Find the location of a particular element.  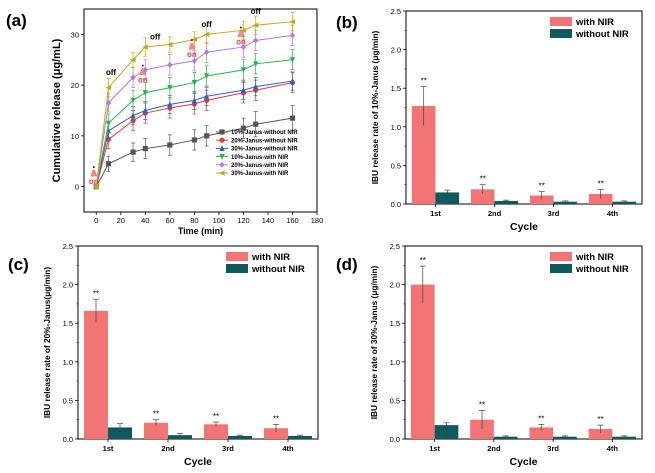

y-tick-label: 20 is located at coordinates (75, 85).